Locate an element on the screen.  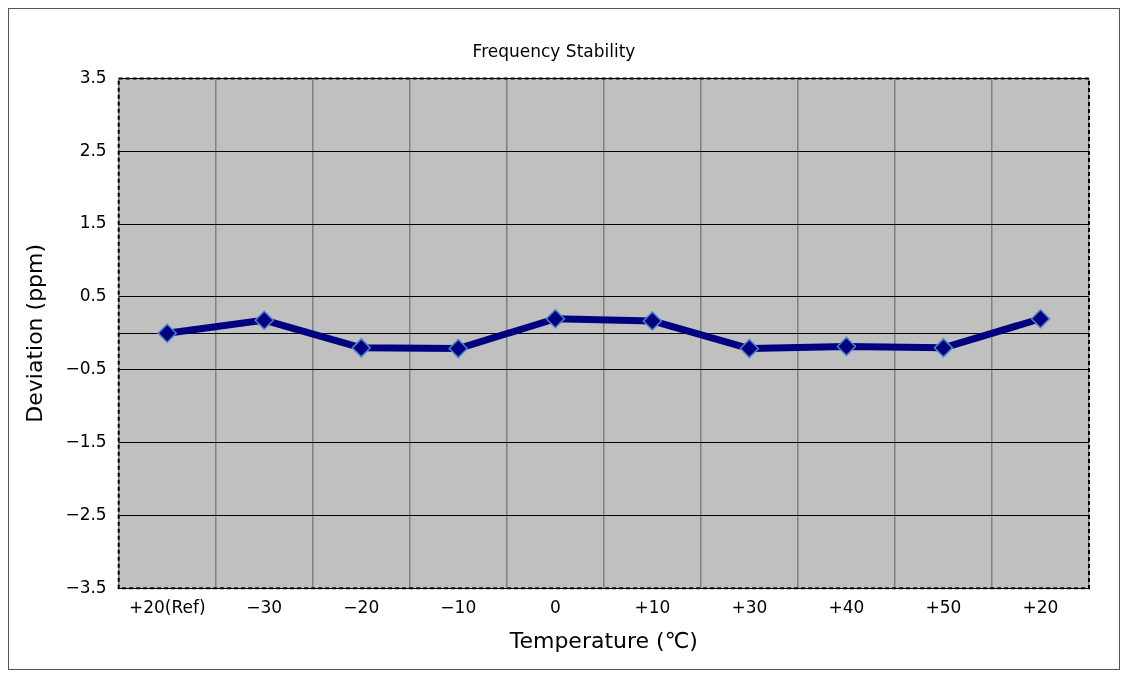
y-tick-label: −0.5 is located at coordinates (86, 368).